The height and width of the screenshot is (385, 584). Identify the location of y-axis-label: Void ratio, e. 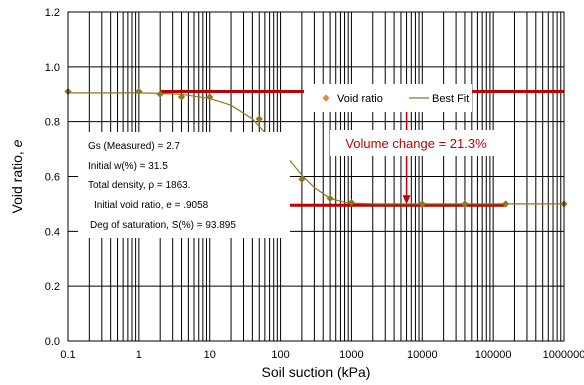
(17, 176).